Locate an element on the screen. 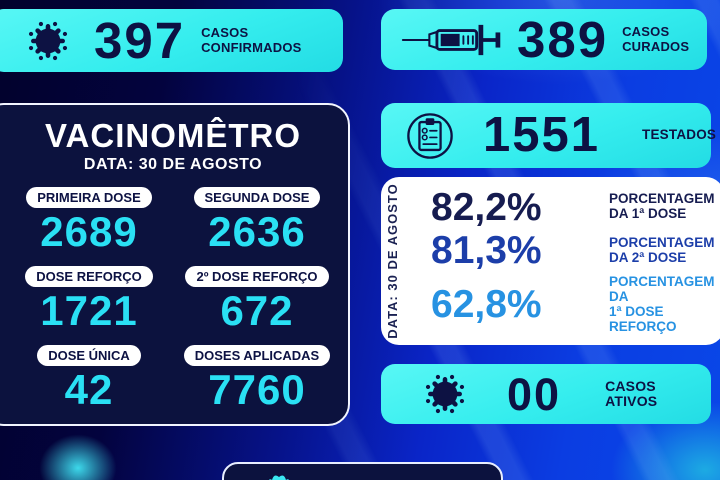 The image size is (720, 480). stat-doses-aplicadas: DOSES APLICADAS 7760 is located at coordinates (257, 384).